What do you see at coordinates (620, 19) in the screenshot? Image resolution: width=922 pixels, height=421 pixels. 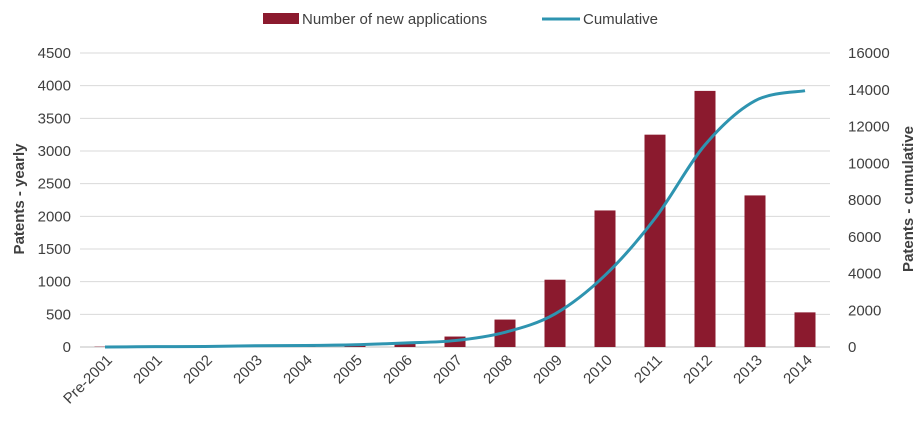 I see `legend-label-cumulative: Cumulative` at bounding box center [620, 19].